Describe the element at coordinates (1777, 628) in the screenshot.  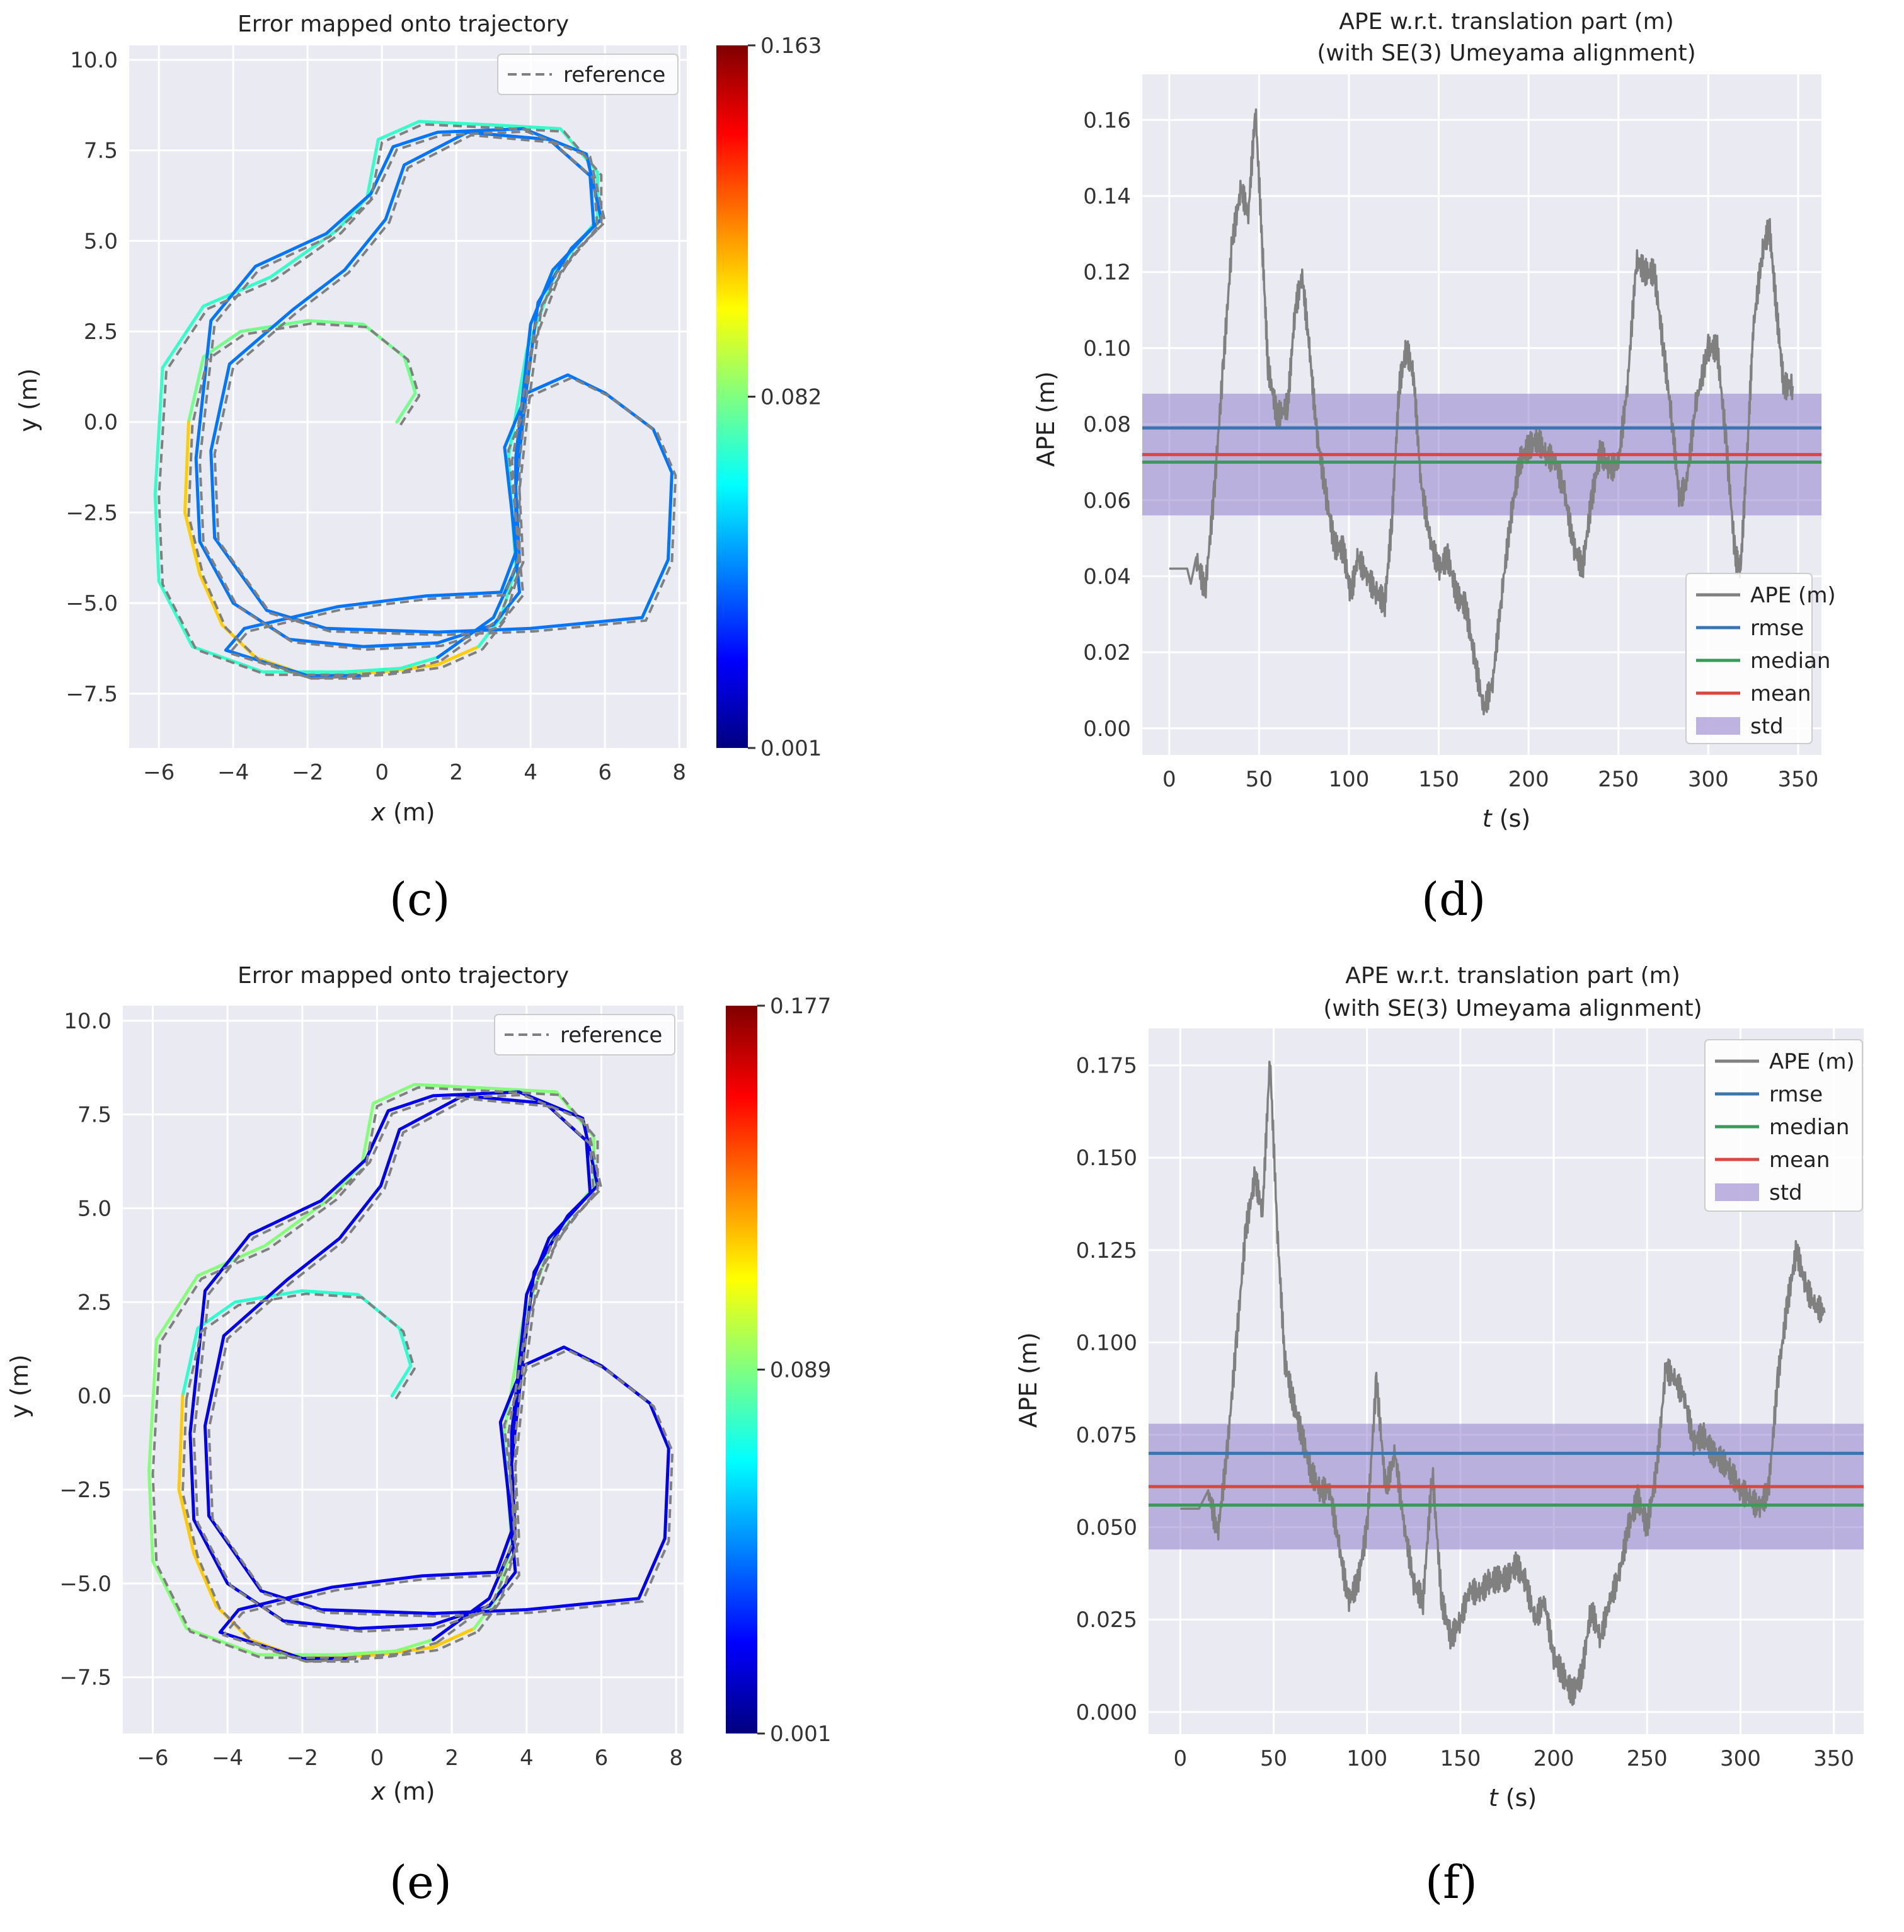
I see `legend-rmse-label: rmse` at that location.